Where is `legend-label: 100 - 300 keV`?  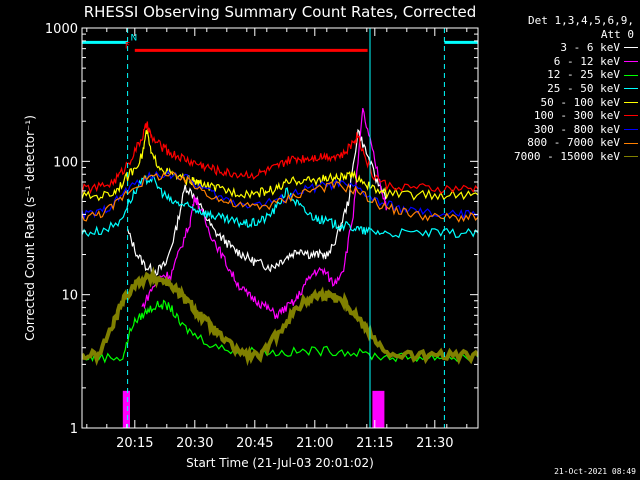 legend-label: 100 - 300 keV is located at coordinates (576, 116).